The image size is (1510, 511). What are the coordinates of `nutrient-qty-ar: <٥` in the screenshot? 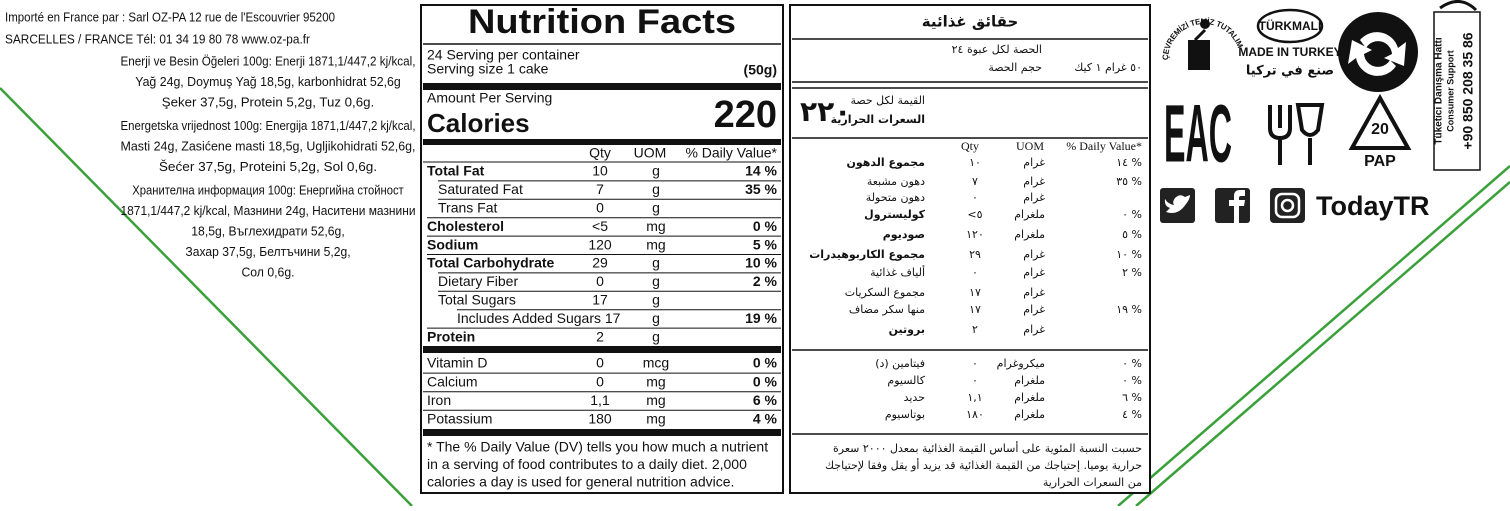 It's located at (974, 214).